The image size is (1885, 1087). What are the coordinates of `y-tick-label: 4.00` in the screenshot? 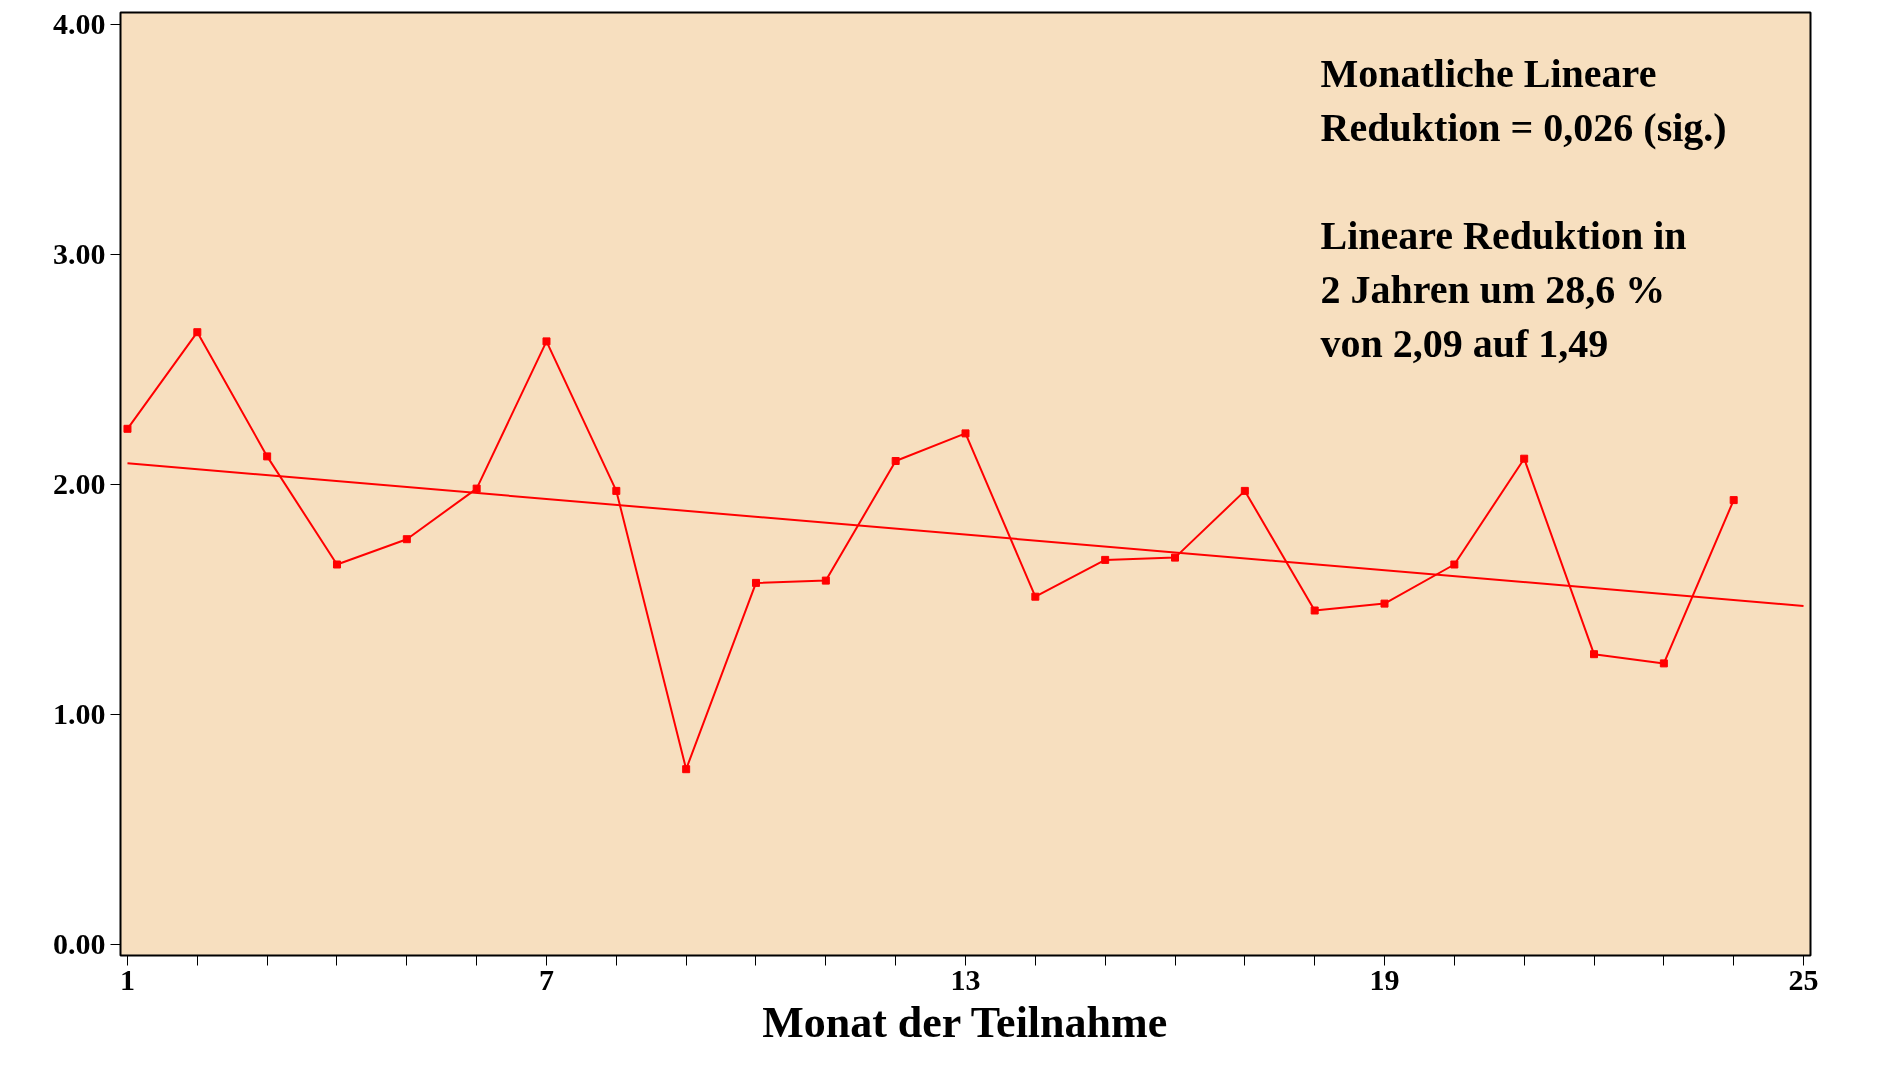 It's located at (79, 23).